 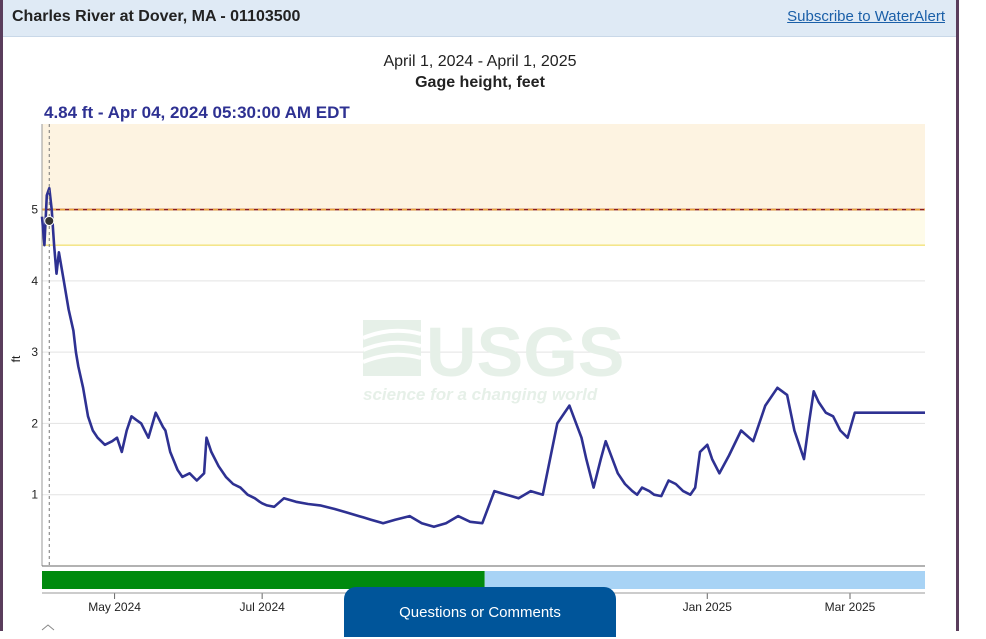 What do you see at coordinates (34, 281) in the screenshot?
I see `y-tick-label: 4` at bounding box center [34, 281].